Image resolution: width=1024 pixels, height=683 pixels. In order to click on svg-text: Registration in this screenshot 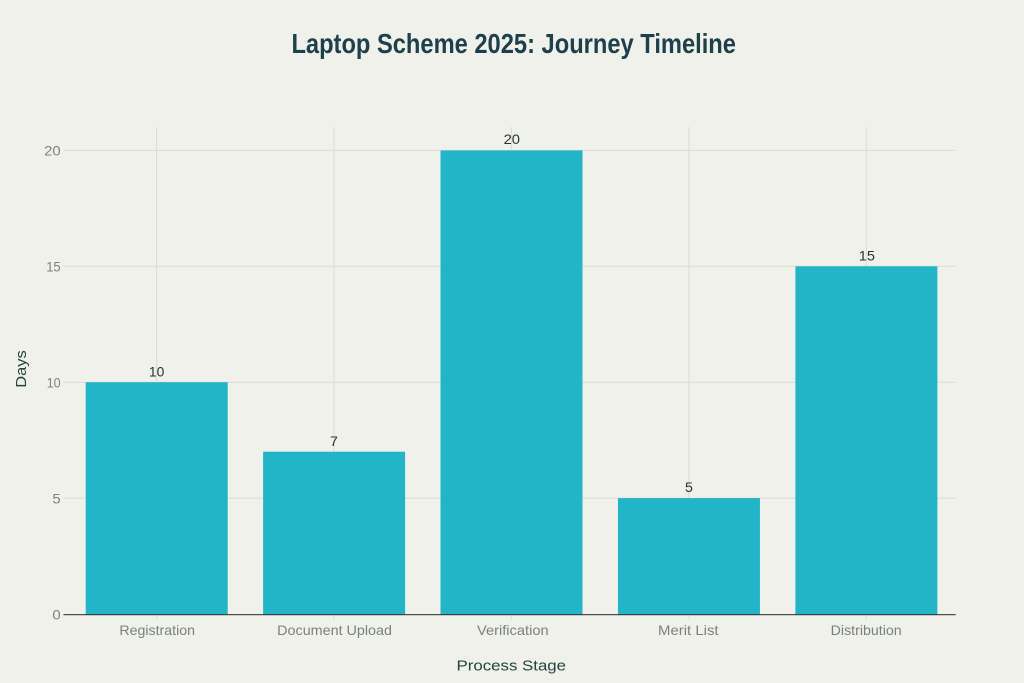, I will do `click(157, 630)`.